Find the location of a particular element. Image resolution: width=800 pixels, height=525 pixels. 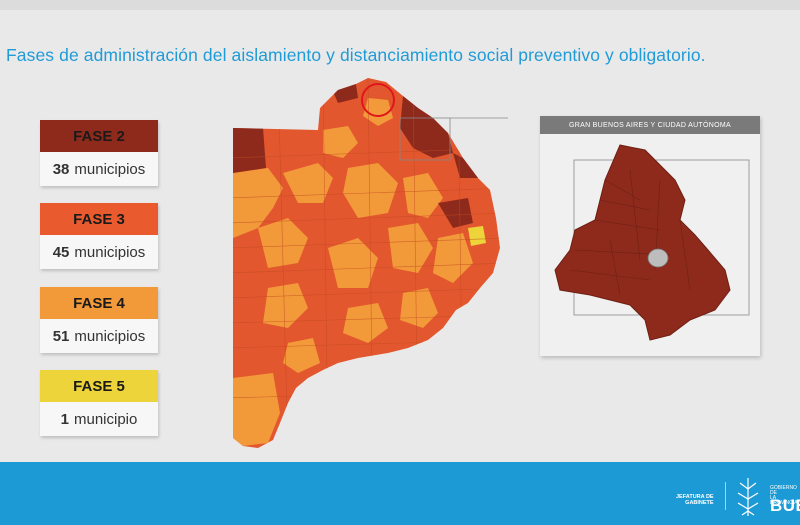

footer-jefatura-text: JEFATURA DE GABINETE is located at coordinates (695, 500).